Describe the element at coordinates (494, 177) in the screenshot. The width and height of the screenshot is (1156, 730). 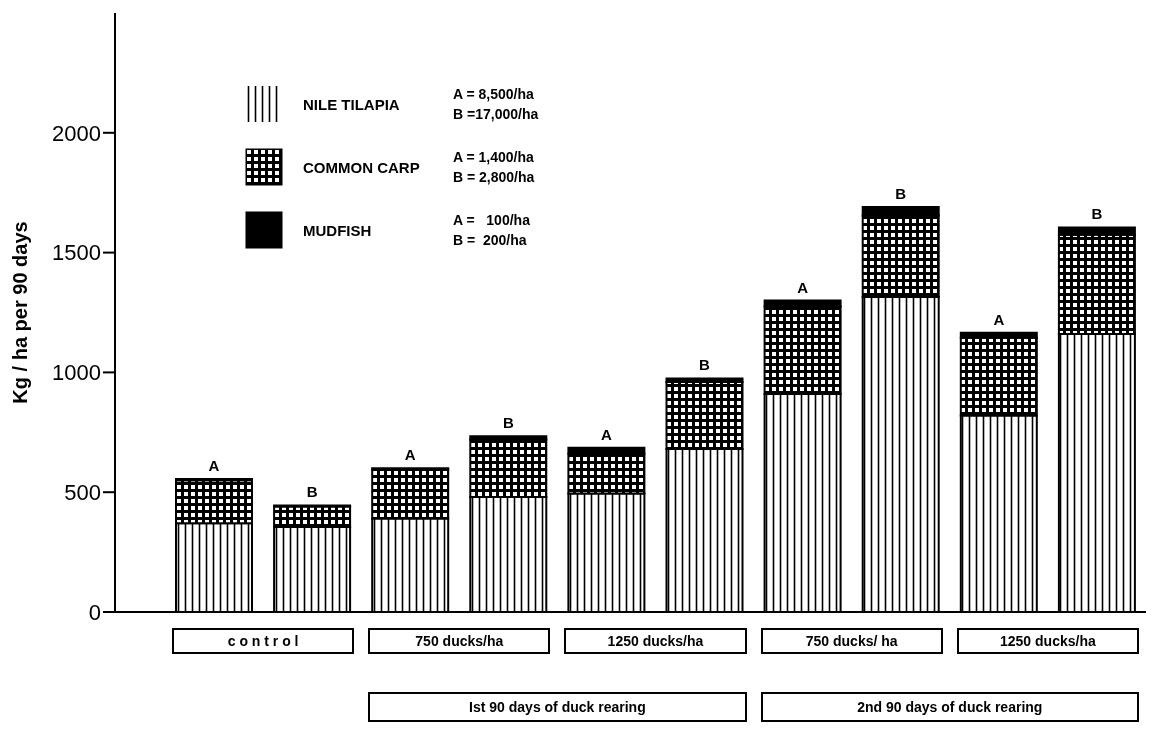
I see `annotation: B = 2,800/ha` at that location.